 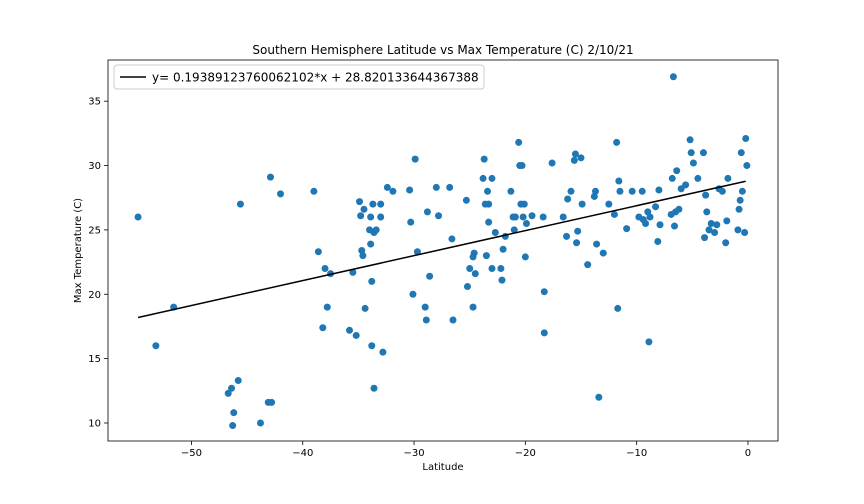 What do you see at coordinates (94, 230) in the screenshot?
I see `y-tick-label: 25` at bounding box center [94, 230].